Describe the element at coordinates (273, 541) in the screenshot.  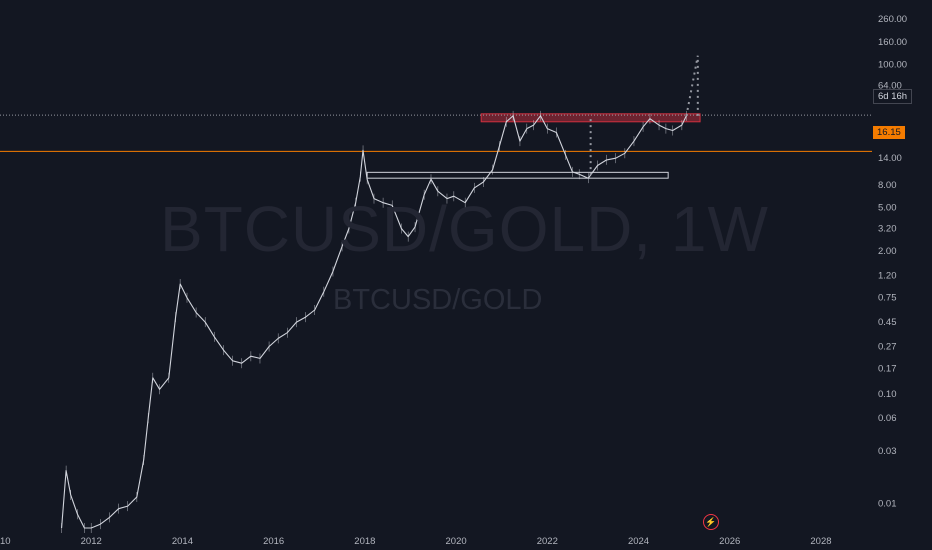
I see `x-tick-label-3: 2016` at that location.